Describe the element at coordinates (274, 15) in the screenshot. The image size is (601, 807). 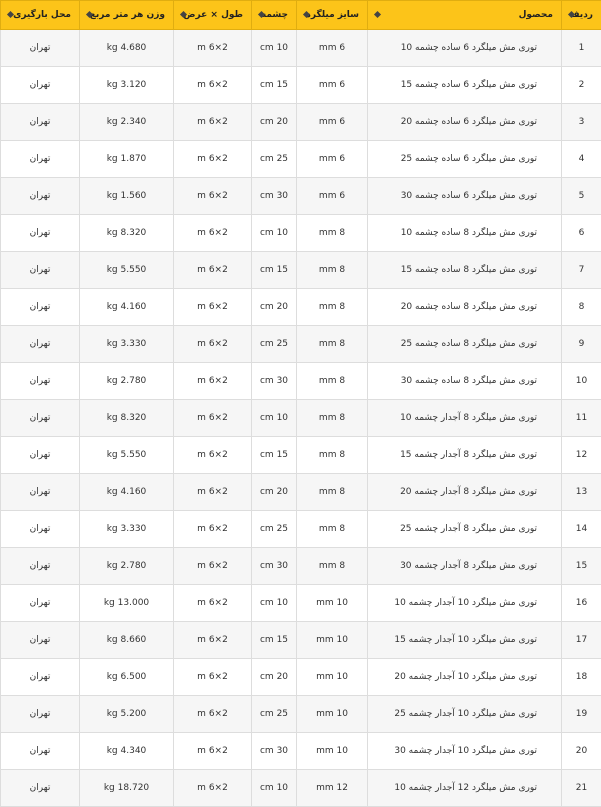
I see `column-header: چشمه` at that location.